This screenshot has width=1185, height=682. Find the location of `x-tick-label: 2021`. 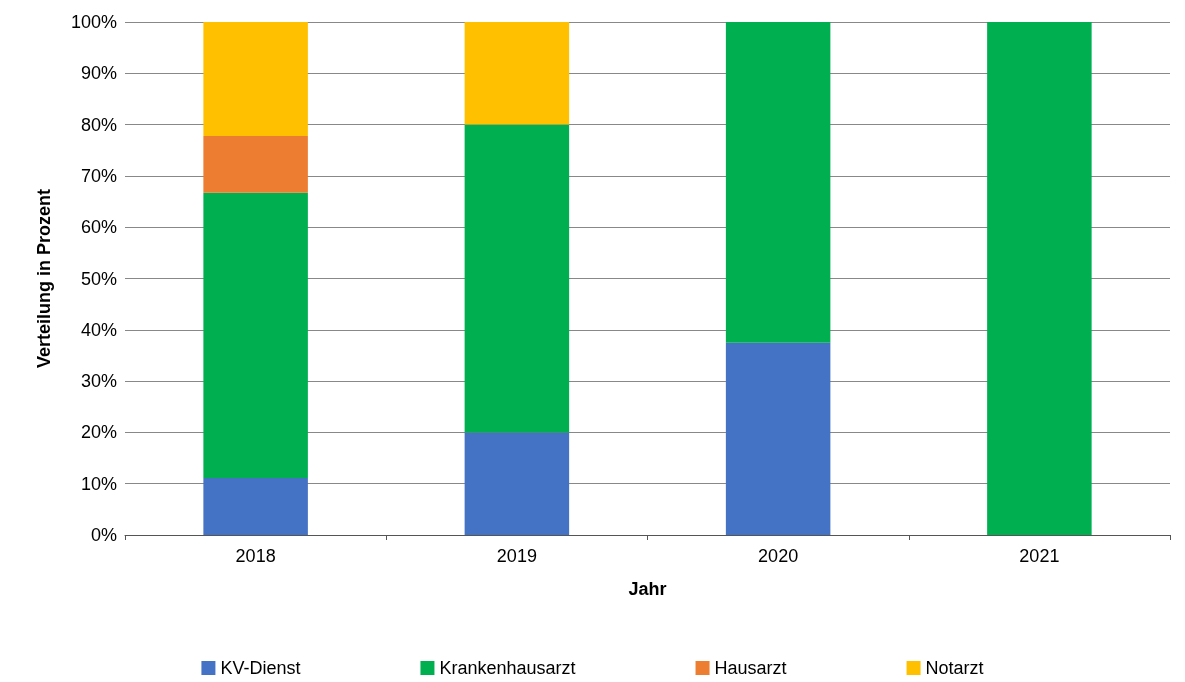

x-tick-label: 2021 is located at coordinates (1039, 556).